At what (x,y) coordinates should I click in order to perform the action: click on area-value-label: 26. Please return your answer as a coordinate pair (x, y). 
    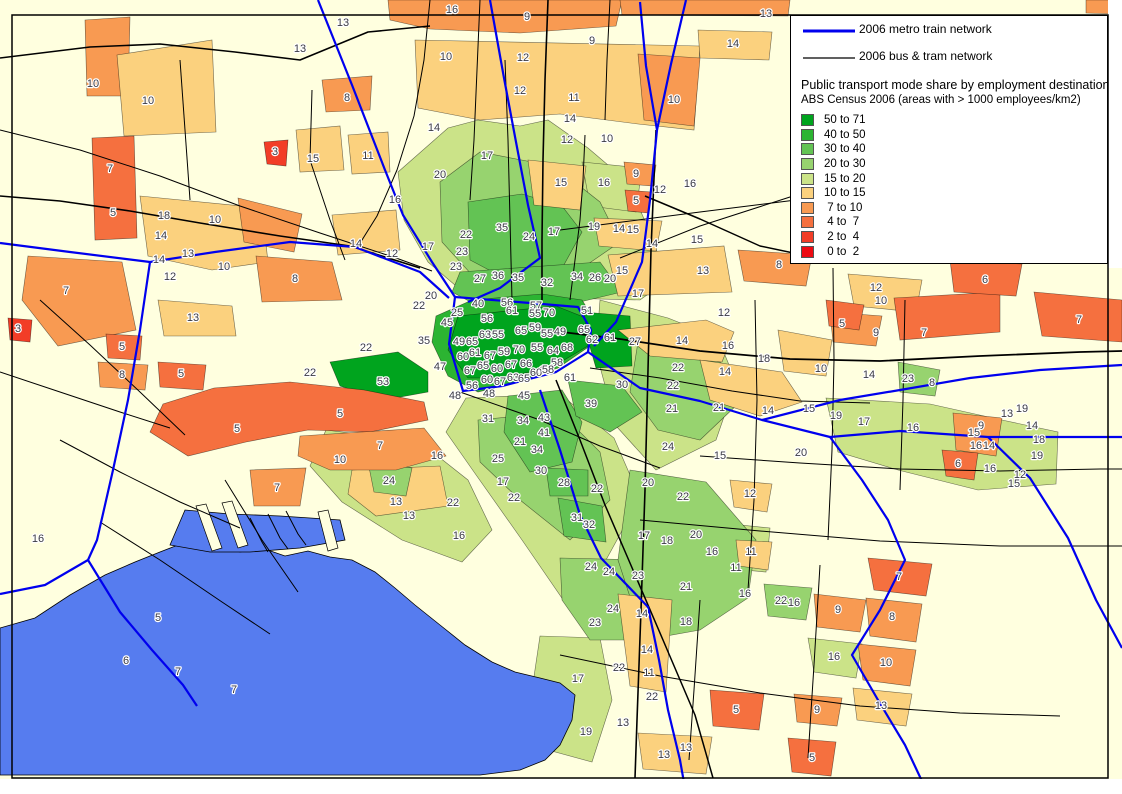
    Looking at the image, I should click on (595, 278).